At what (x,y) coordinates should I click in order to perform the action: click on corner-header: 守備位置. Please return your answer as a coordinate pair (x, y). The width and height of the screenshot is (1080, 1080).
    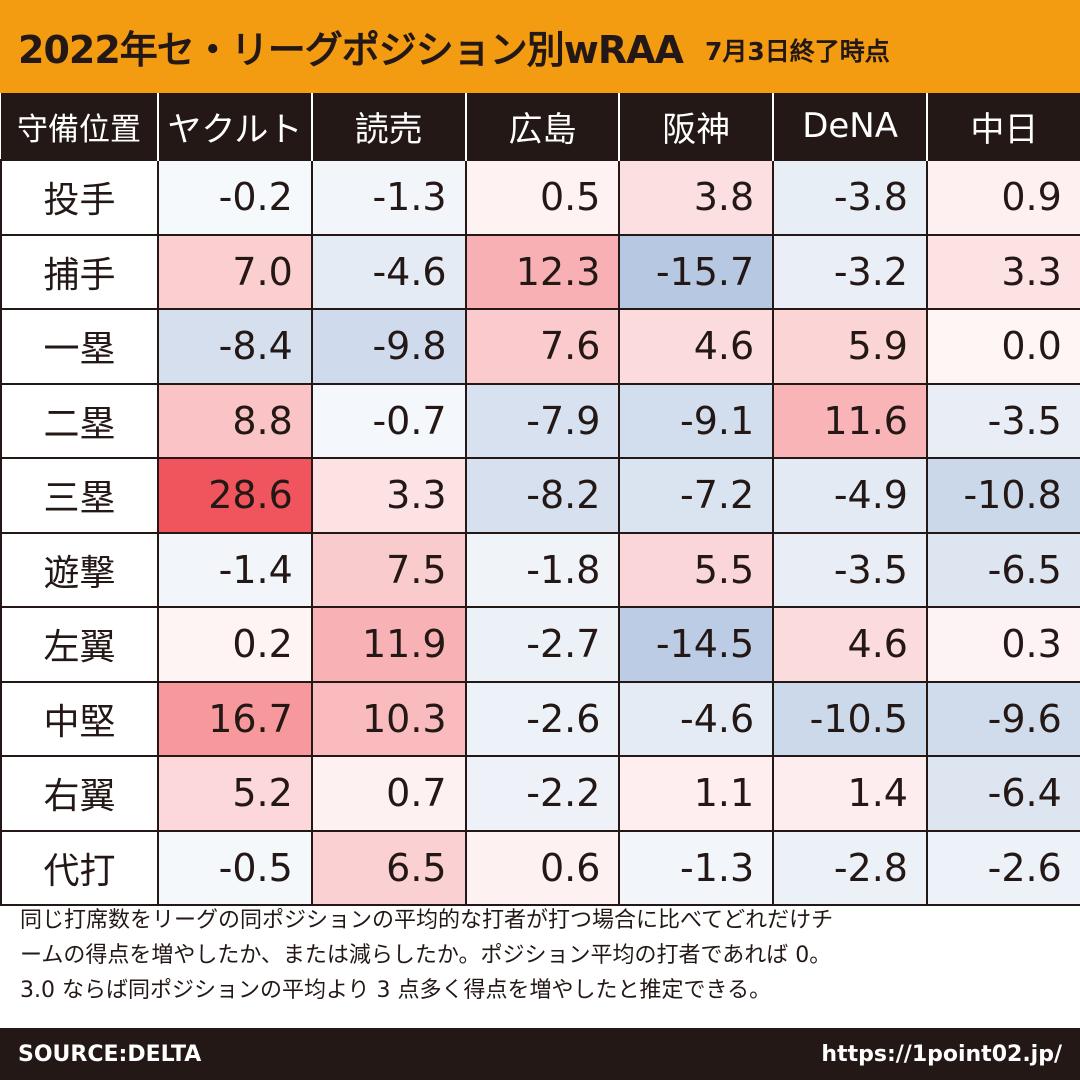
    Looking at the image, I should click on (79, 126).